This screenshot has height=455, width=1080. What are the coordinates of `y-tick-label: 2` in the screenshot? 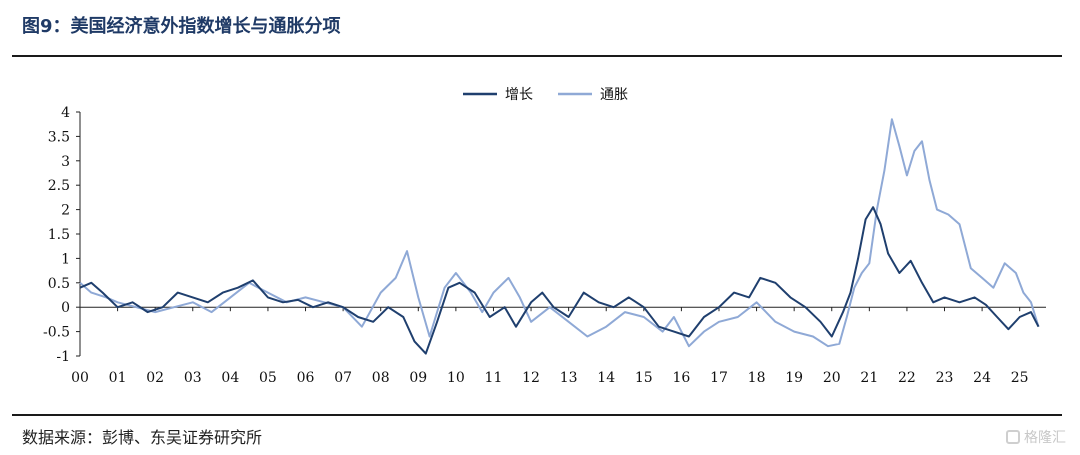 It's located at (65, 211).